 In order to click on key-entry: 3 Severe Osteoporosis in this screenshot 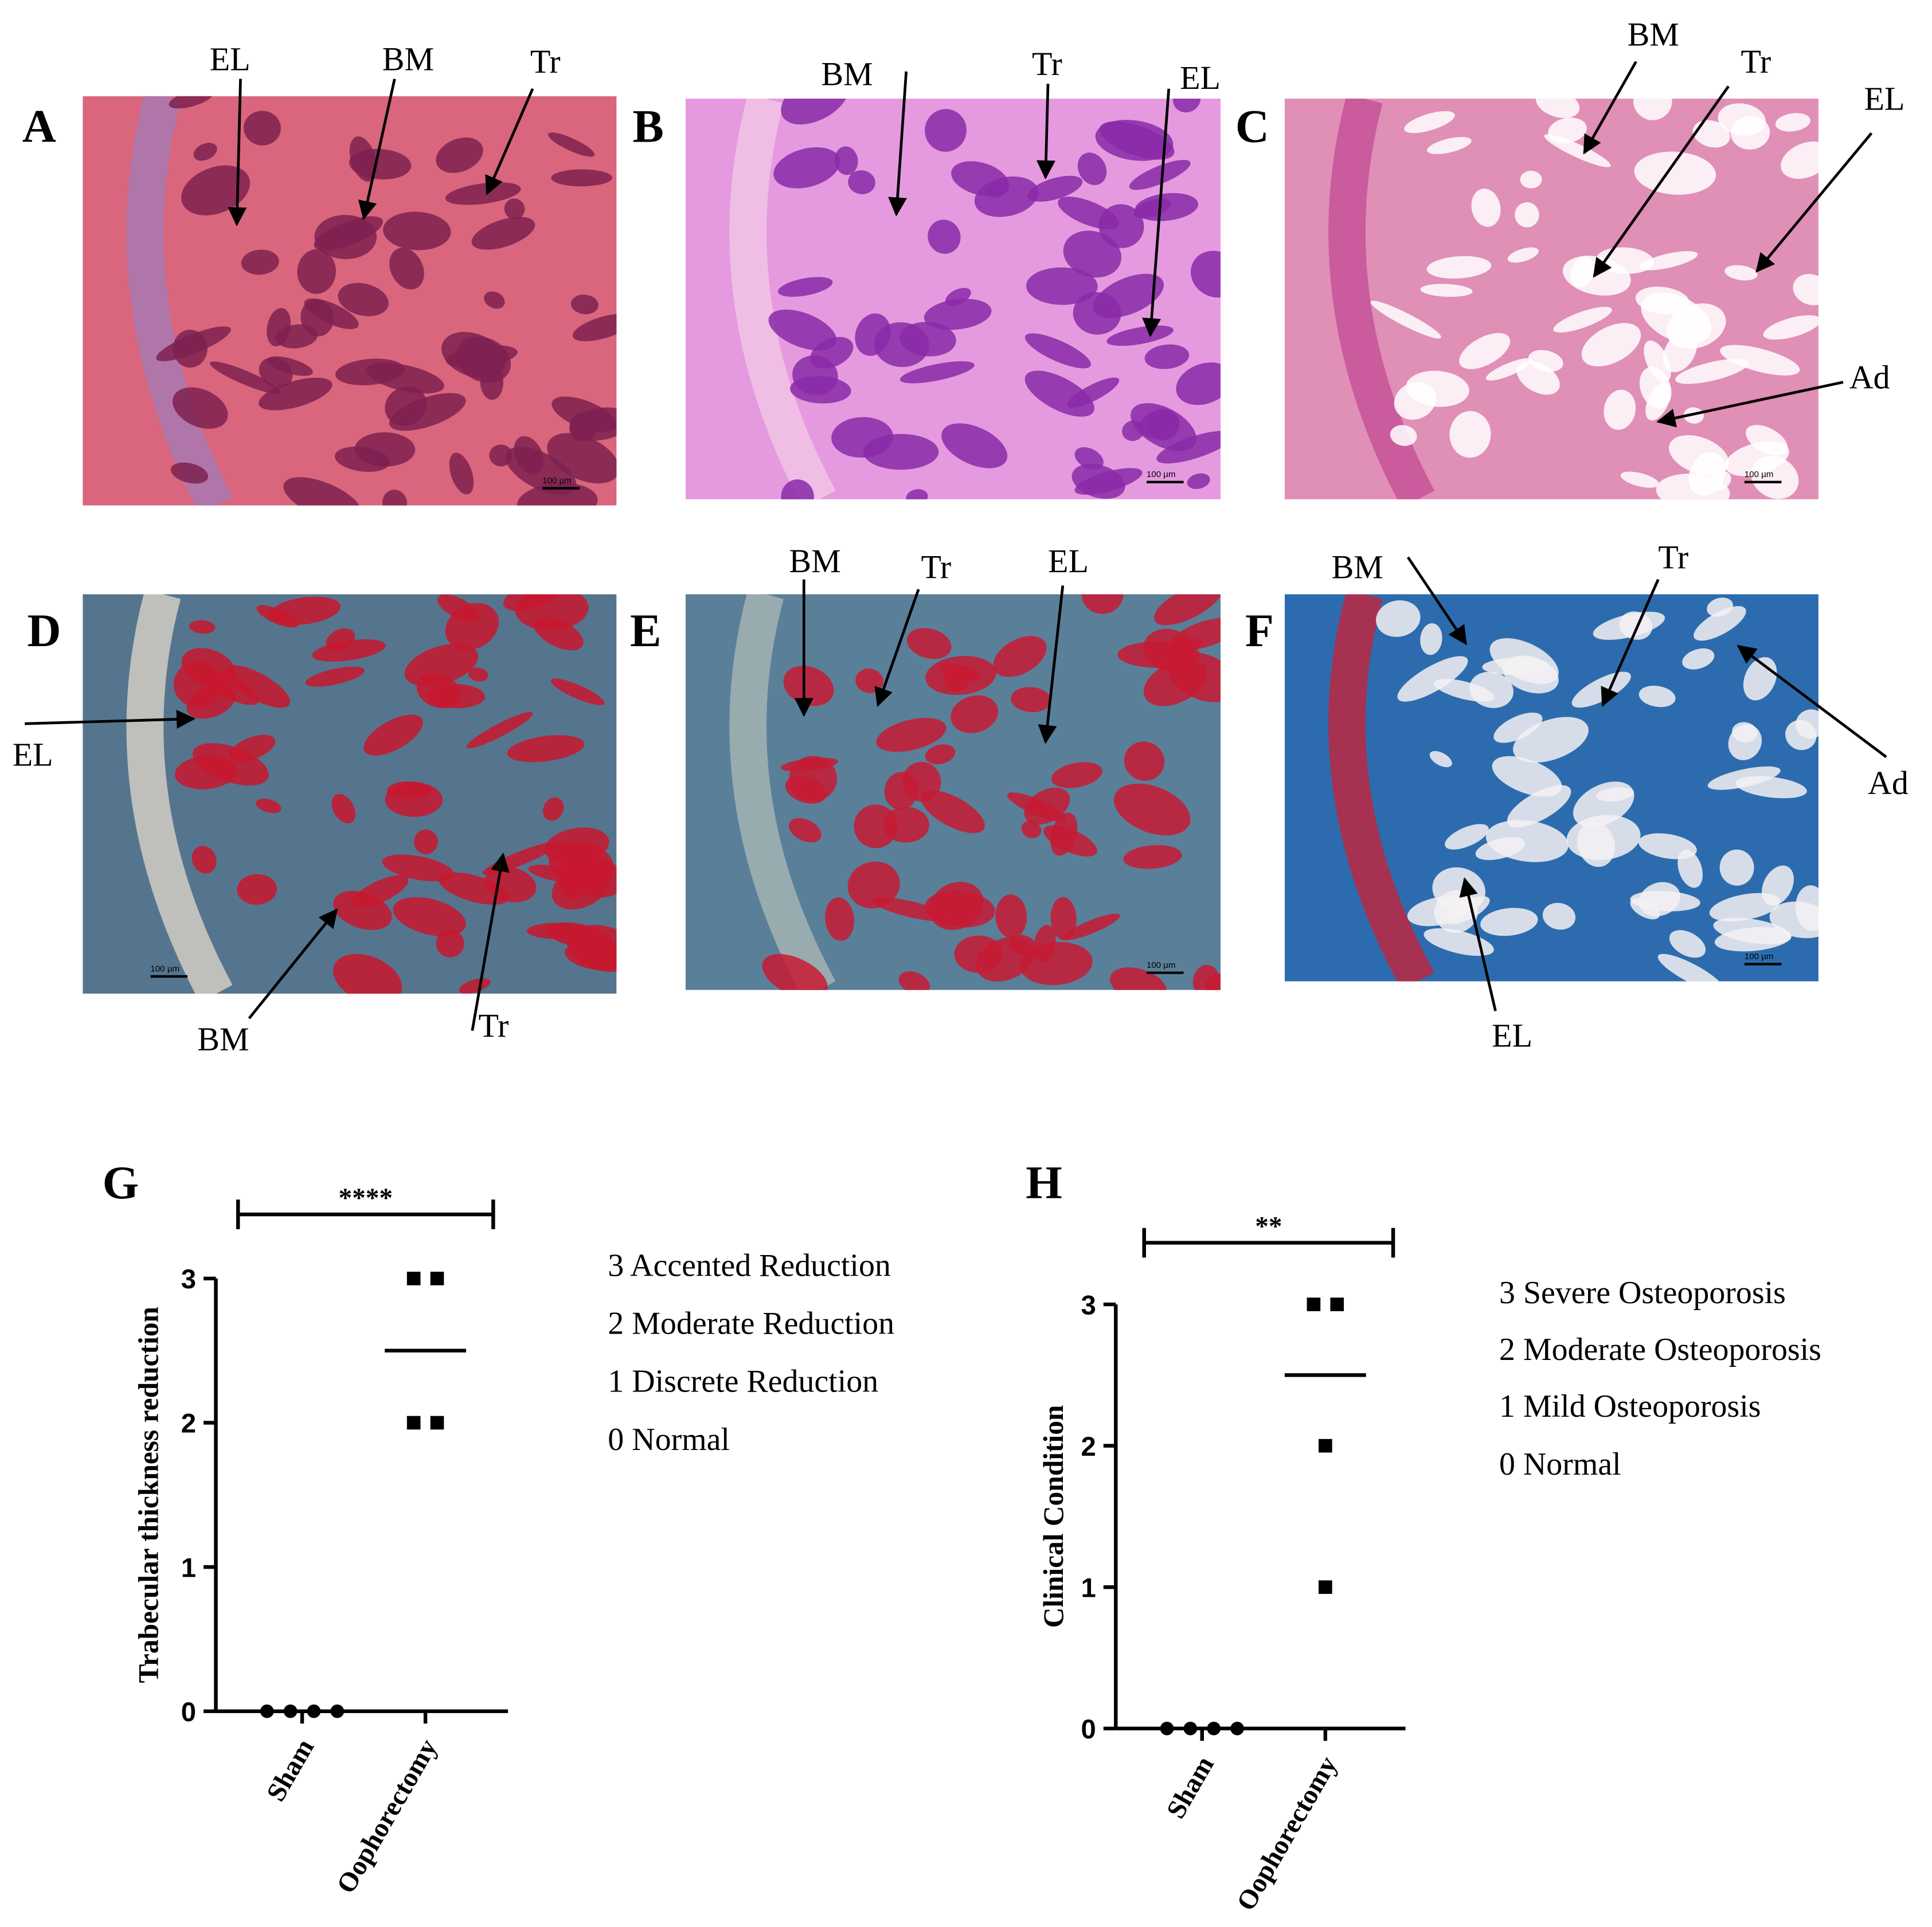, I will do `click(1643, 1293)`.